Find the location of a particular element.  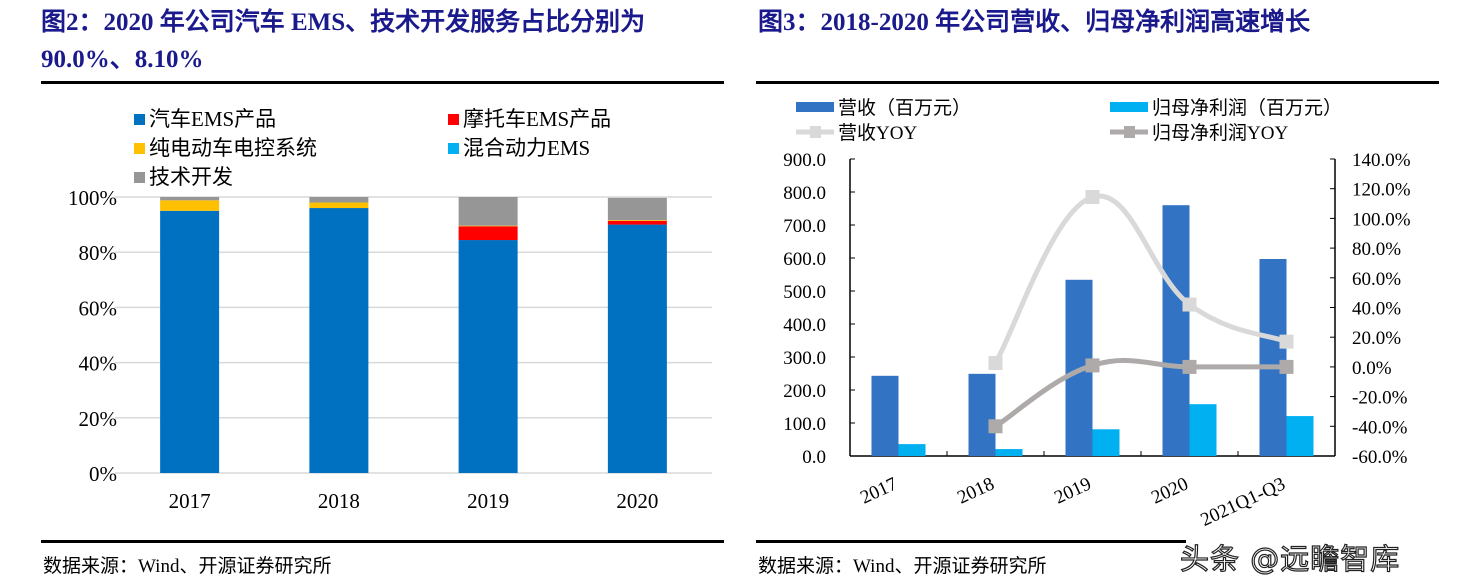

y-tick-label: 40% is located at coordinates (98, 364).